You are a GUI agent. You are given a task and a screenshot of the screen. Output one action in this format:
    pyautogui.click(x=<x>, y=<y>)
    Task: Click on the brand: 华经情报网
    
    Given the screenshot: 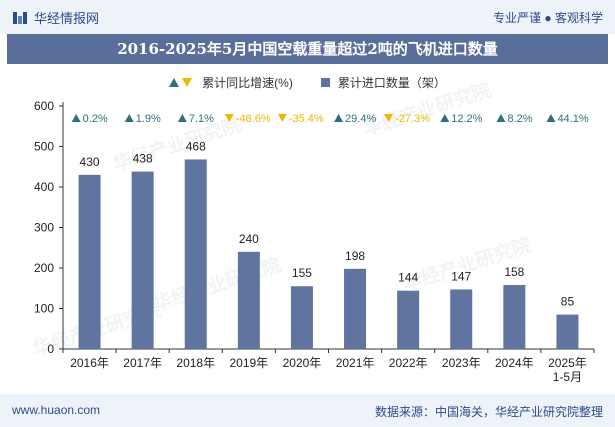 What is the action you would take?
    pyautogui.click(x=55, y=17)
    